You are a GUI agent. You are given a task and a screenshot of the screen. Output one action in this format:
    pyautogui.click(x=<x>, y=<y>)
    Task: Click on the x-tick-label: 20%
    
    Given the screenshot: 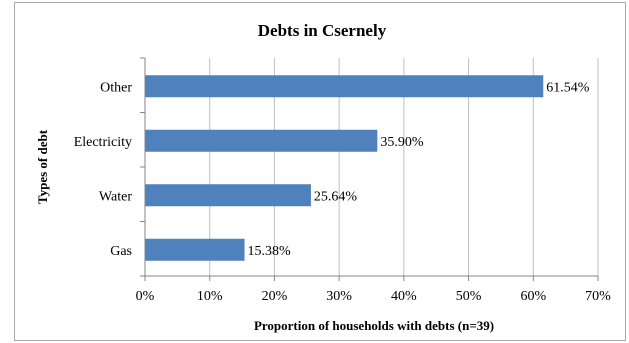 What is the action you would take?
    pyautogui.click(x=275, y=296)
    